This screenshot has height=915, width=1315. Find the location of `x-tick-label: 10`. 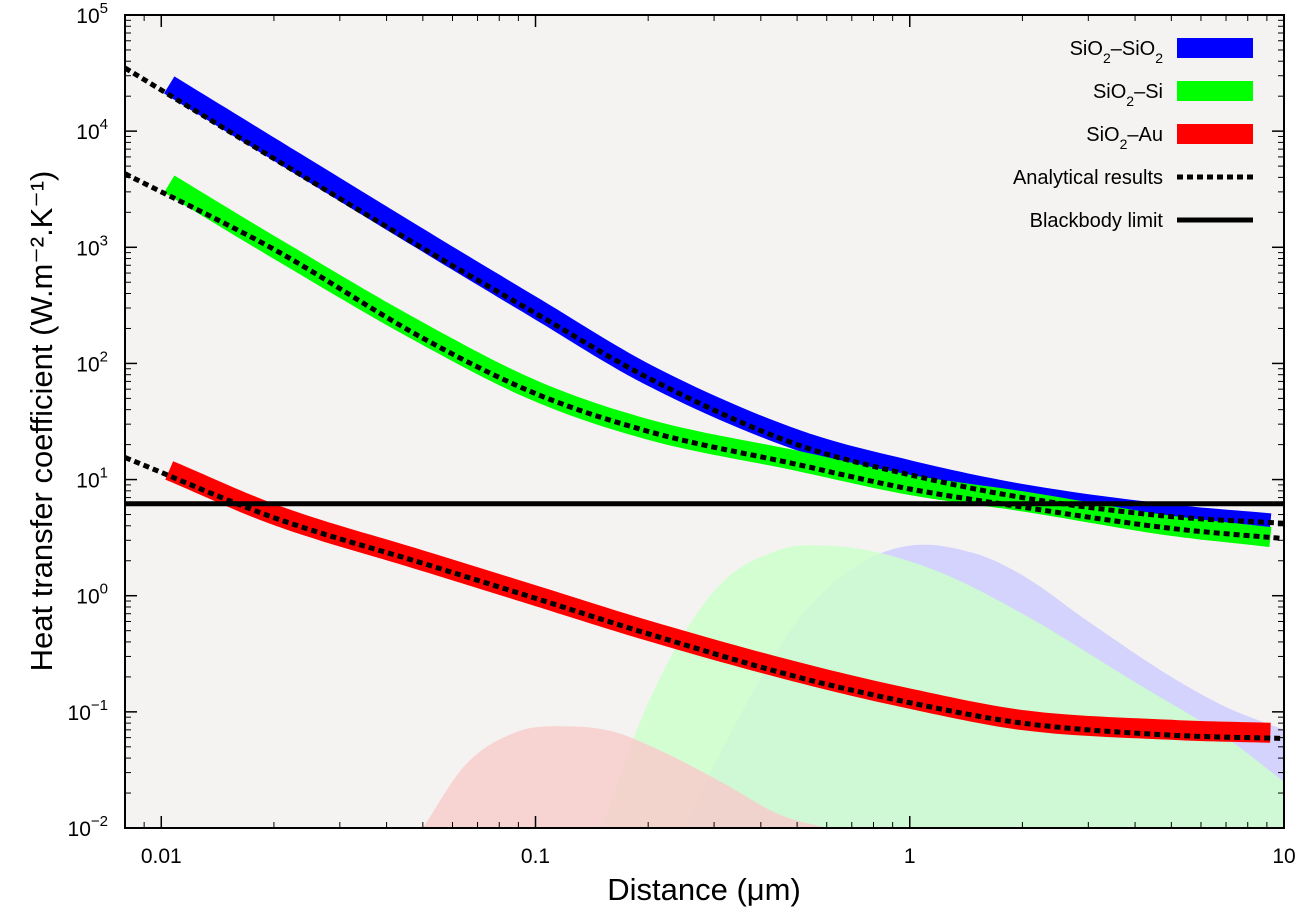

x-tick-label: 10 is located at coordinates (1283, 856).